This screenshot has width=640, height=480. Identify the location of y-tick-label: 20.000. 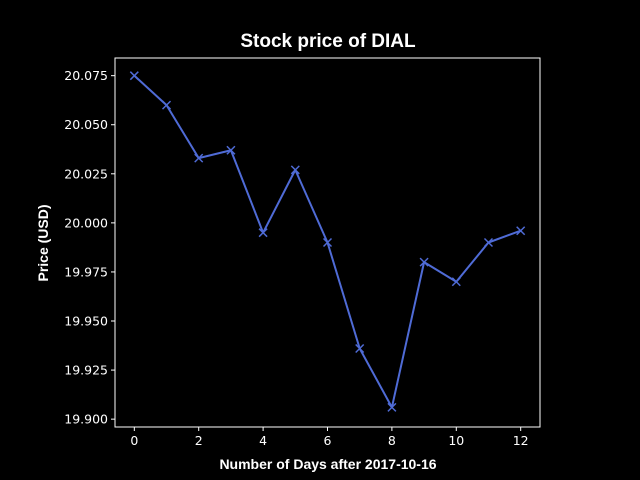
(86, 222).